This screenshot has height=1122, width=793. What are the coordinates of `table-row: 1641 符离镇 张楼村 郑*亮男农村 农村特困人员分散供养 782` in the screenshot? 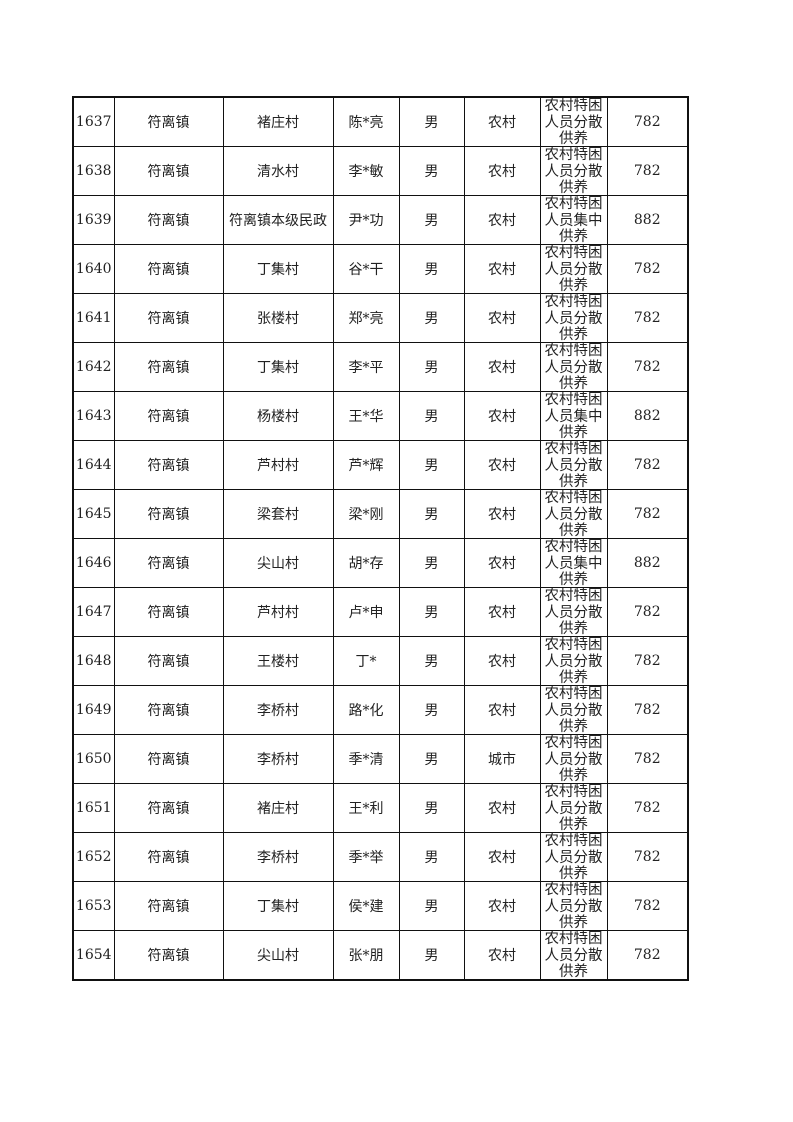 It's located at (380, 318).